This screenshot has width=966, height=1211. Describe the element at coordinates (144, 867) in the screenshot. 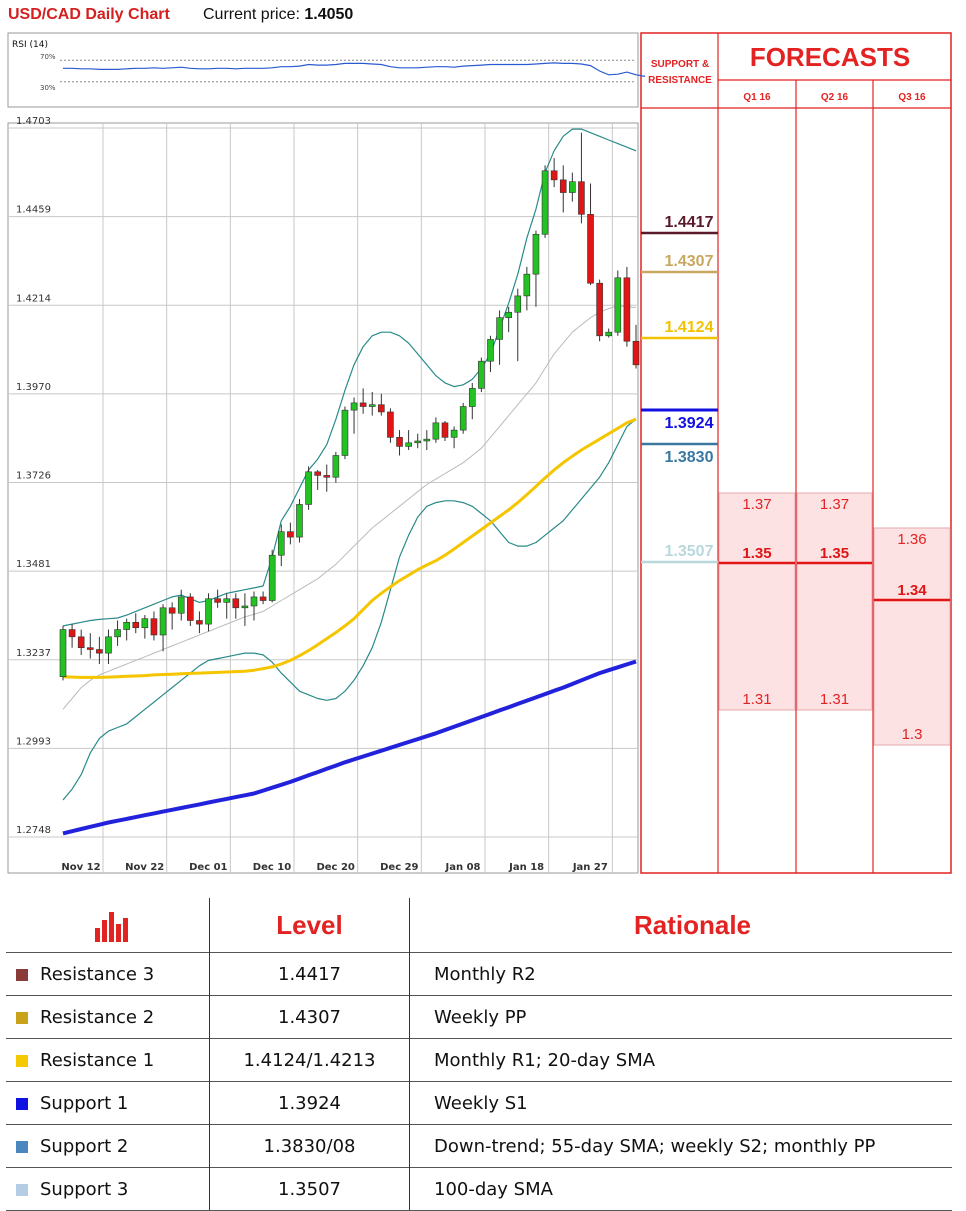

I see `x-tick-label: Nov 22` at that location.